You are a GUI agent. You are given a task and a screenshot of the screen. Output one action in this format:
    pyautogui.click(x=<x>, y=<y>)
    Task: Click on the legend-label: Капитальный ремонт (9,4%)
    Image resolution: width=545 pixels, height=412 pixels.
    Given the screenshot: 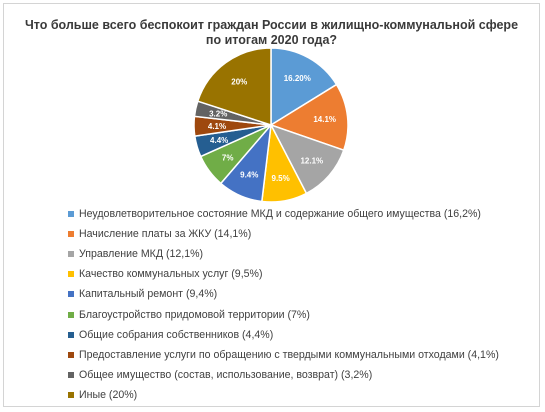 What is the action you would take?
    pyautogui.click(x=148, y=294)
    